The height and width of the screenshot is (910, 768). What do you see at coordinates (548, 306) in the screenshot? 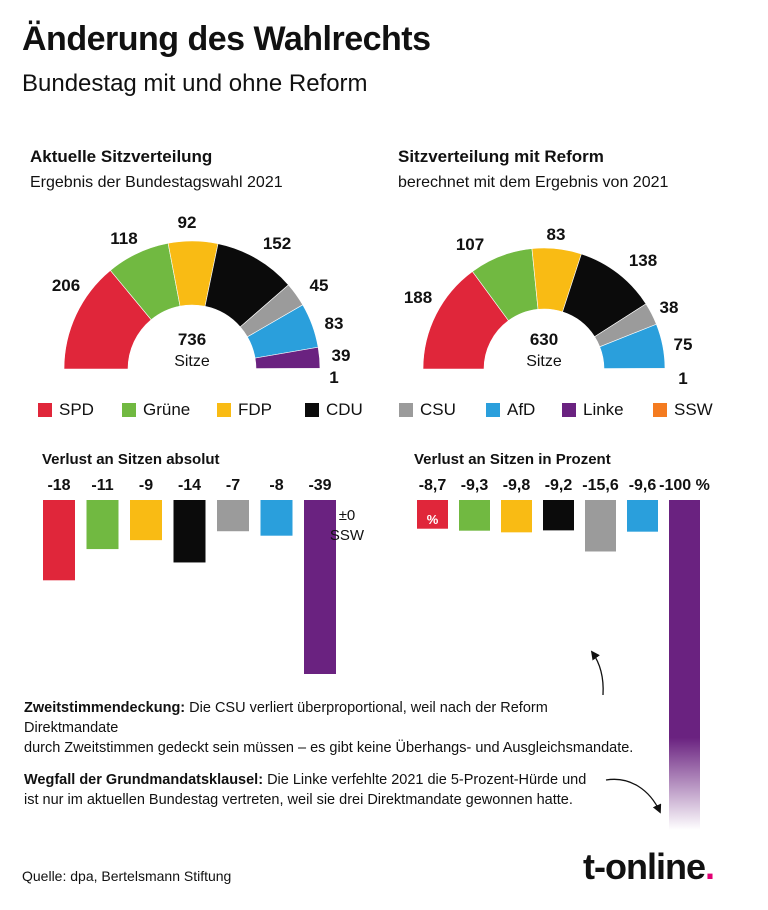
I see `right-half-donut: 188 107 83 138 38 75 1 630 Sitze` at bounding box center [548, 306].